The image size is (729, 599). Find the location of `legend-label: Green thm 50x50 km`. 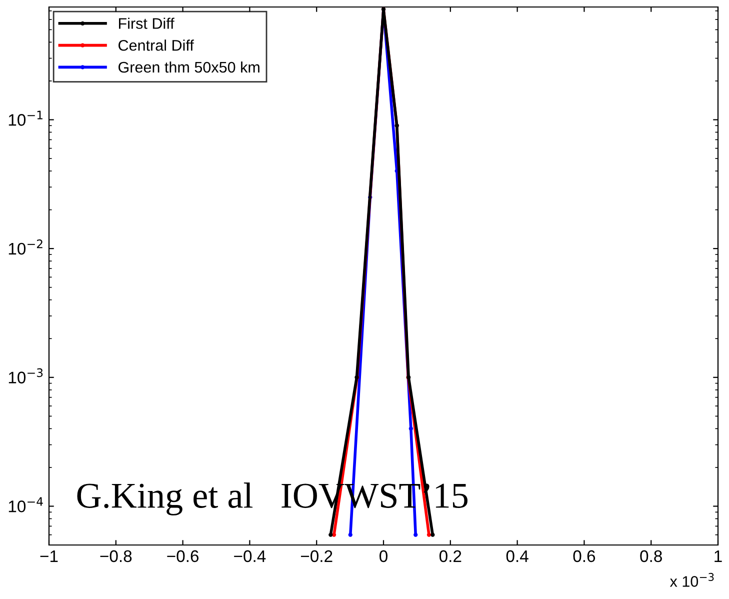

legend-label: Green thm 50x50 km is located at coordinates (189, 67).